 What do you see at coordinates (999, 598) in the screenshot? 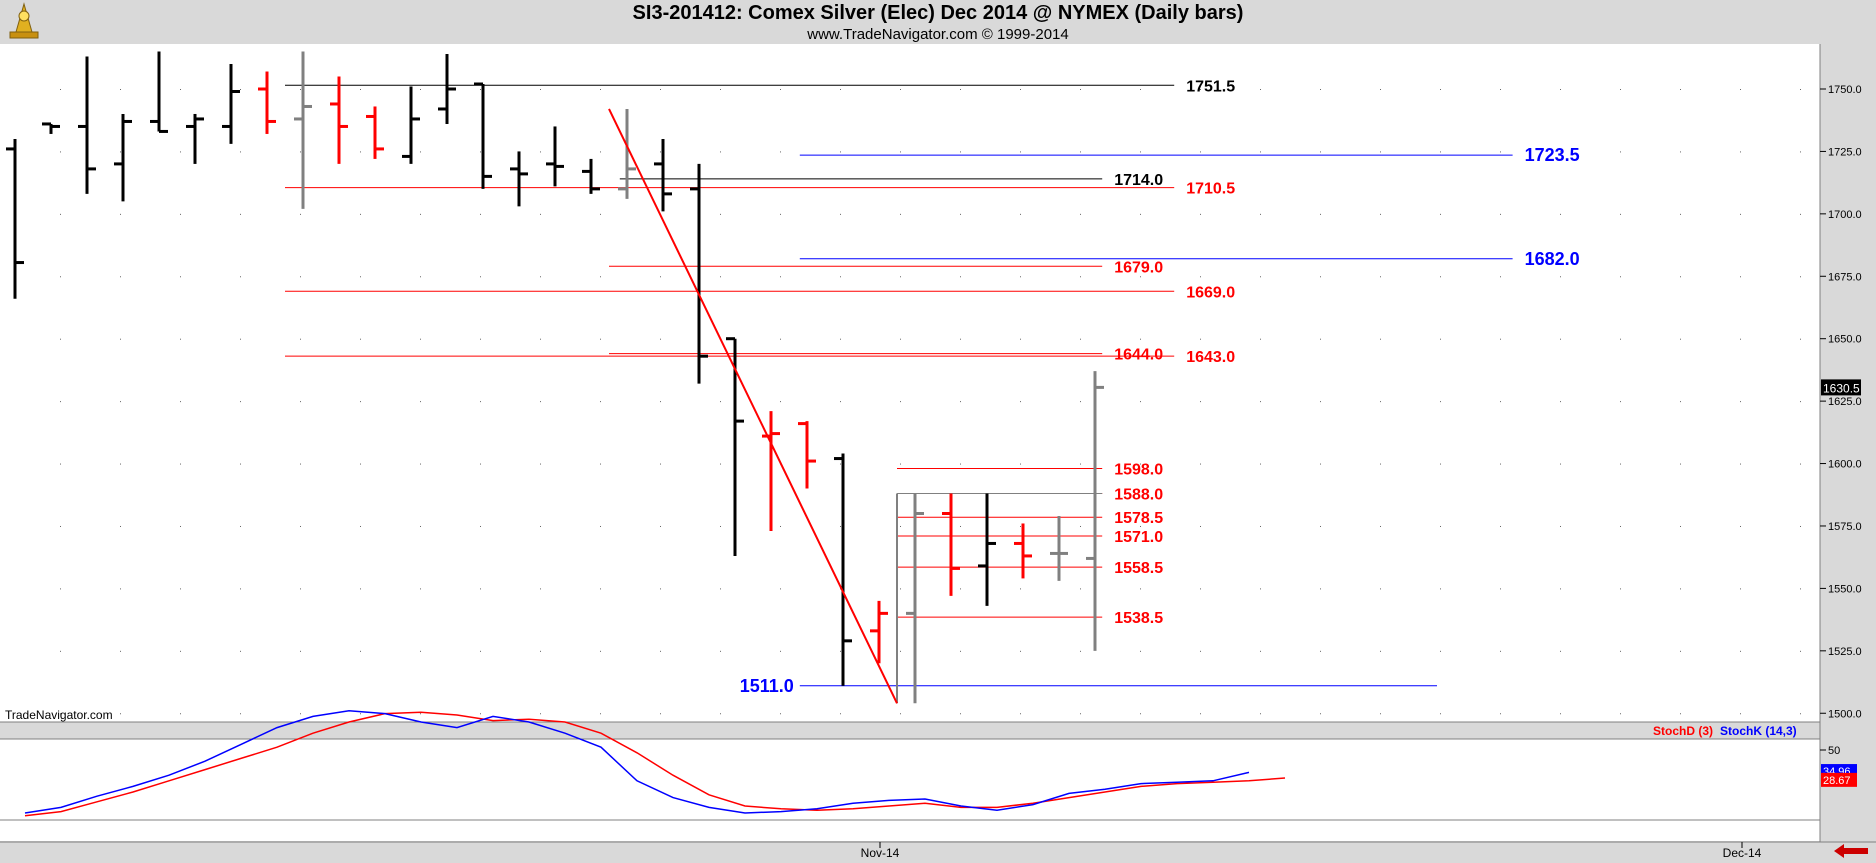
I see `neutral-range-box` at bounding box center [999, 598].